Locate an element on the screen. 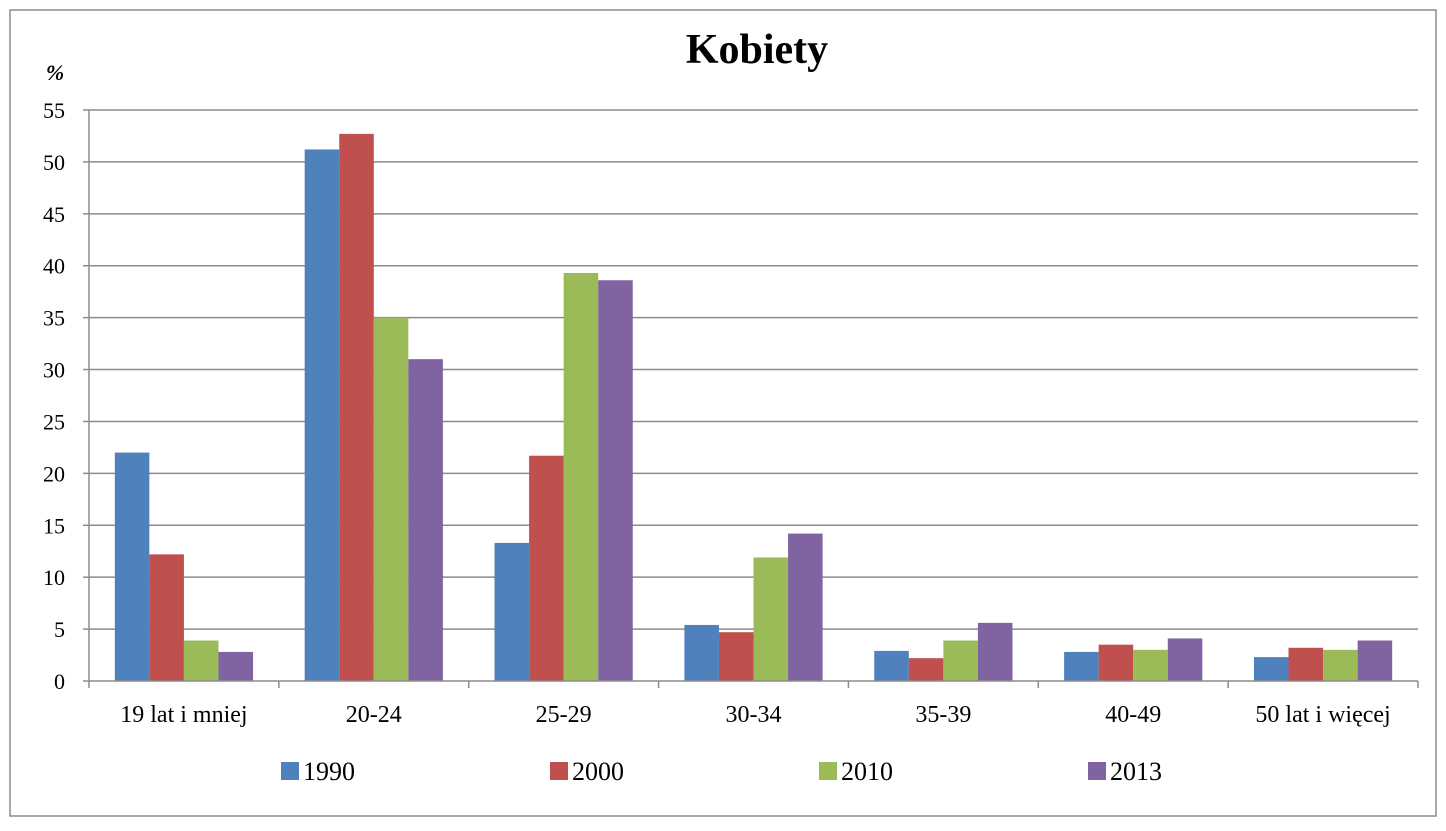 The image size is (1446, 831). x-tick-label: 19 lat i mniej is located at coordinates (183, 715).